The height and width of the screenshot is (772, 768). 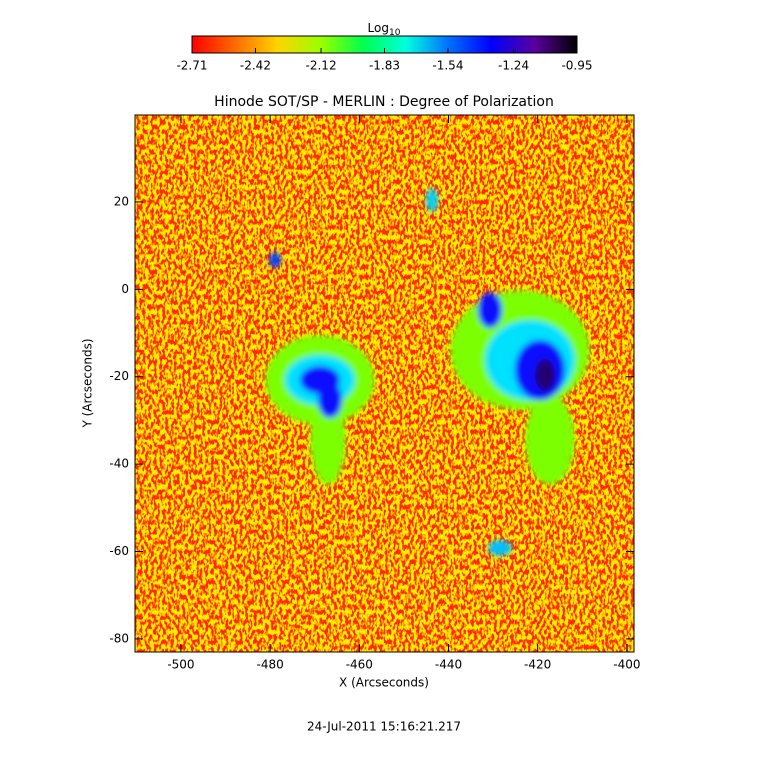 I want to click on y-tick-label: 0, so click(x=125, y=289).